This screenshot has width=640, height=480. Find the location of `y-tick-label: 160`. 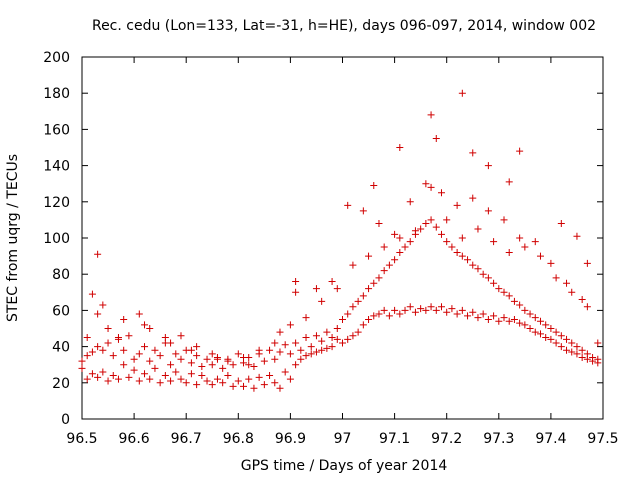

y-tick-label: 160 is located at coordinates (56, 130).